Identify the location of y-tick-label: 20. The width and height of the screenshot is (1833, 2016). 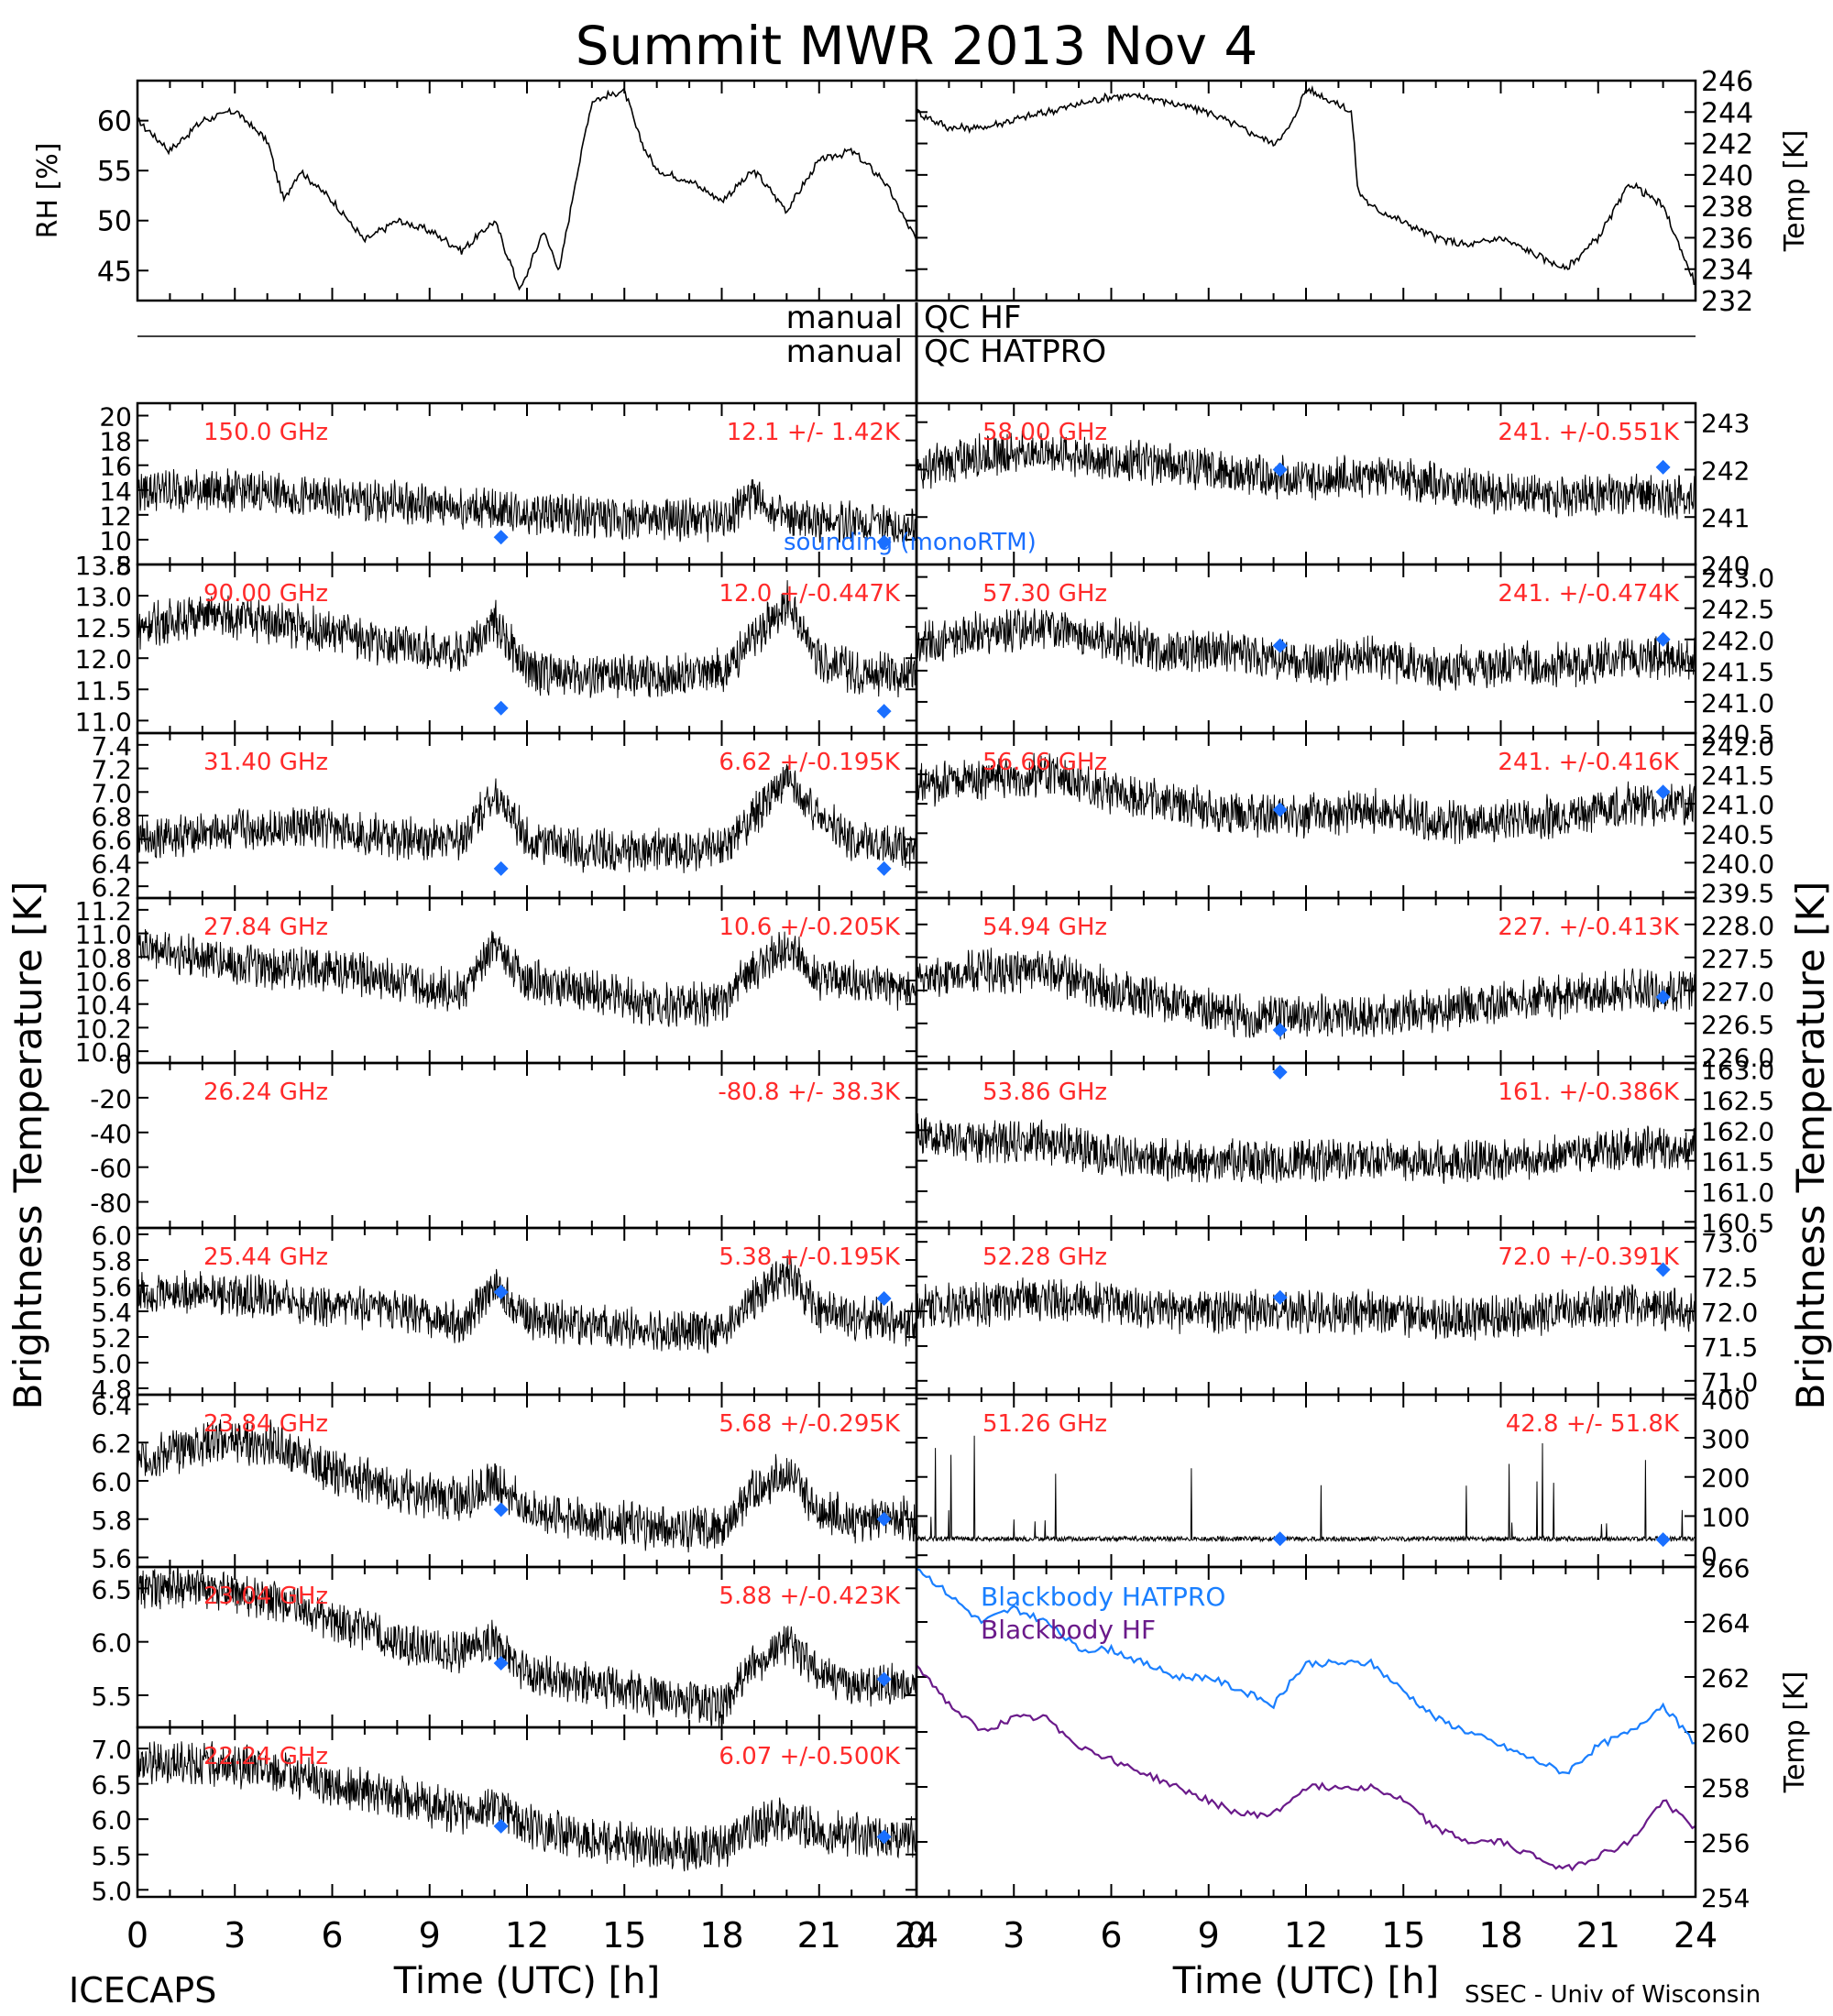
(115, 417).